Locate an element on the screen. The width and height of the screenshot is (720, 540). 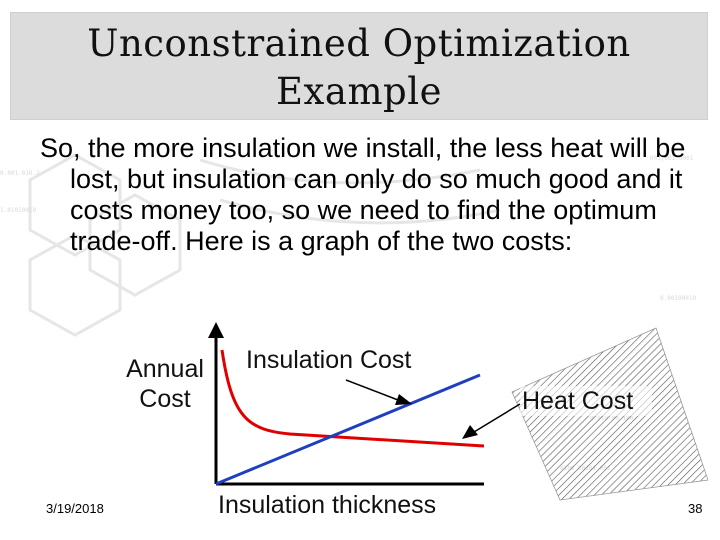
insulation-cost-line is located at coordinates (348, 429).